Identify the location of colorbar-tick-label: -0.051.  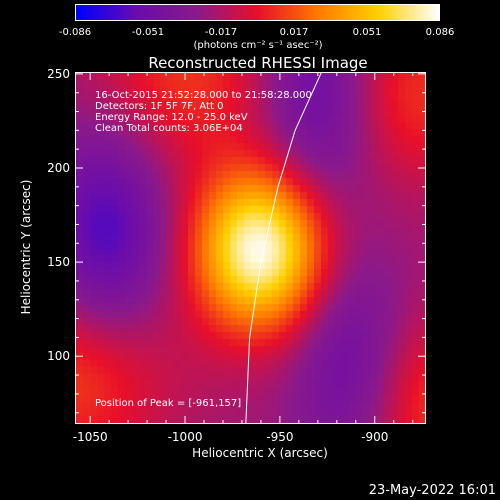
(148, 32).